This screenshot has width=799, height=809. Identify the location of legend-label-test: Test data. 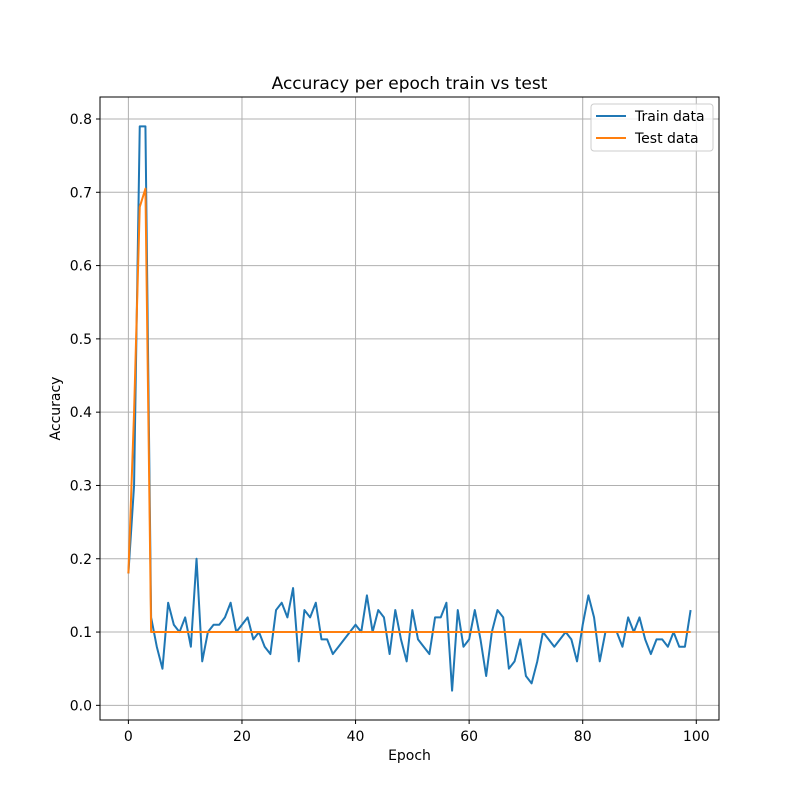
(666, 139).